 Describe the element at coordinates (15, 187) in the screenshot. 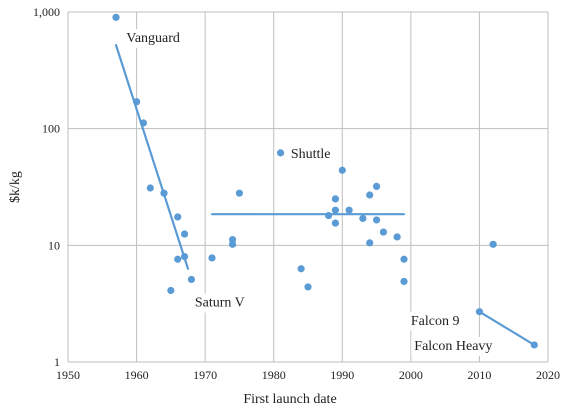

I see `y-axis-label: $k/kg` at that location.